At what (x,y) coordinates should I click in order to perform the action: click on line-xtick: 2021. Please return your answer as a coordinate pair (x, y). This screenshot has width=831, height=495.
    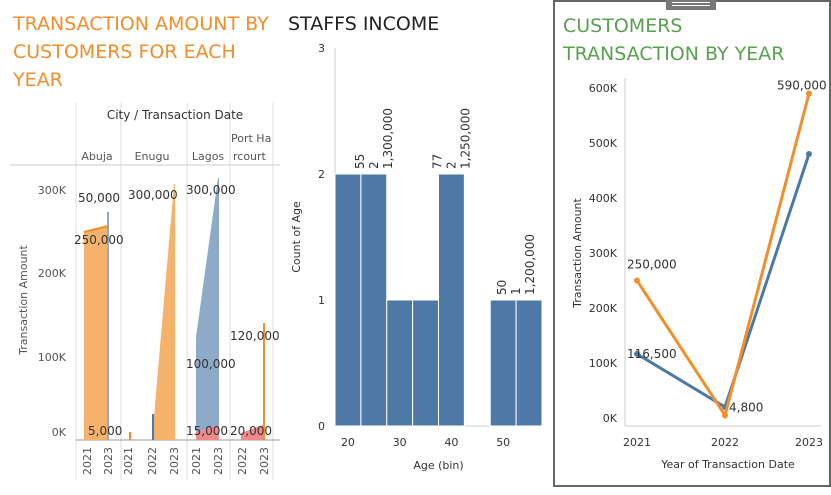
    Looking at the image, I should click on (637, 442).